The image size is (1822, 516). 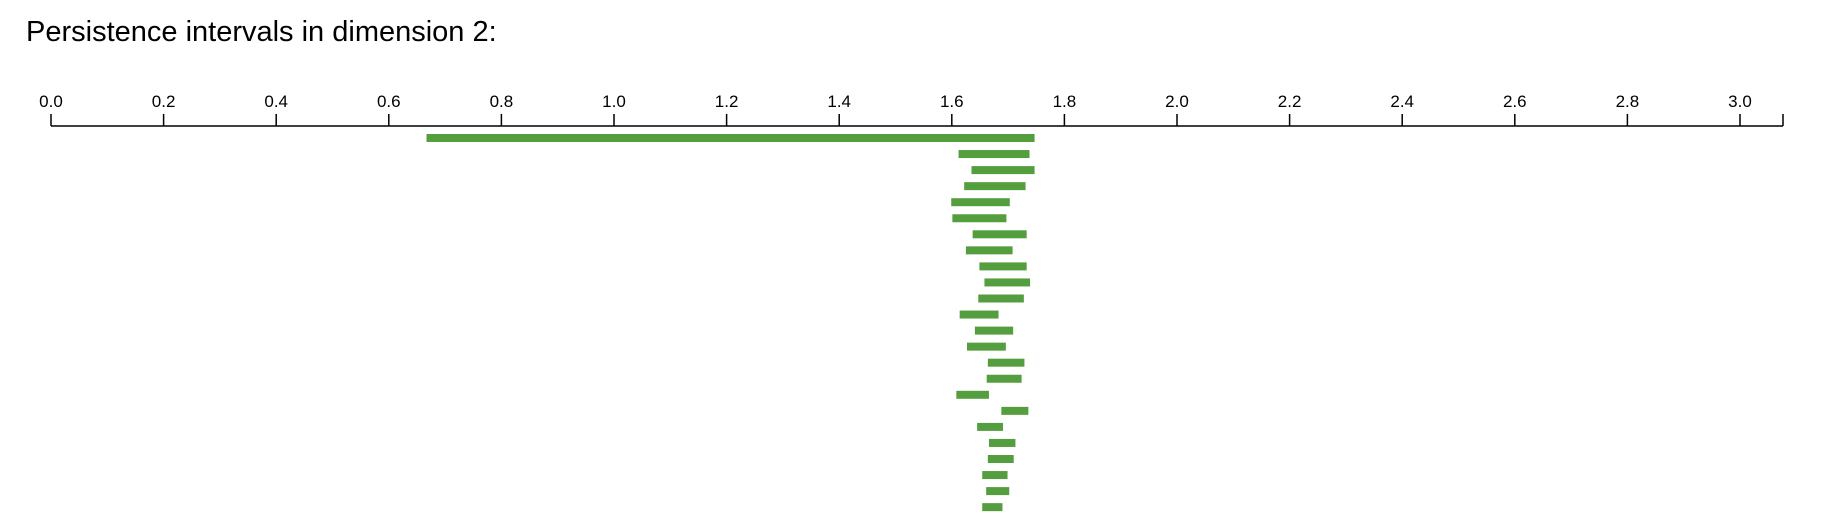 What do you see at coordinates (164, 101) in the screenshot?
I see `x-tick-label: 0.2` at bounding box center [164, 101].